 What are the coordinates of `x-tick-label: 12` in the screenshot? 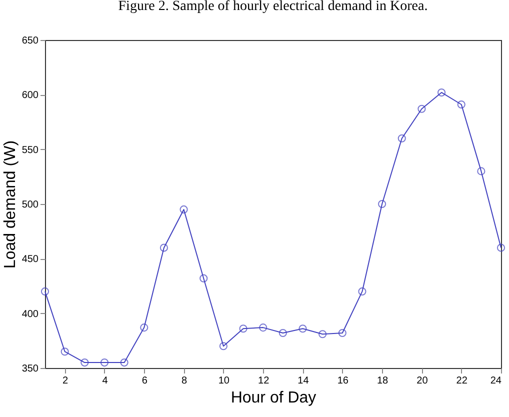 It's located at (264, 381).